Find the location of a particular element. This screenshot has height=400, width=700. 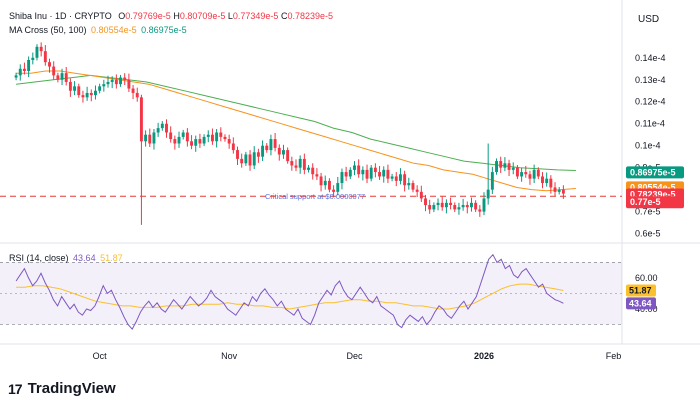

close-value: 0.78239e-5 is located at coordinates (310, 16).